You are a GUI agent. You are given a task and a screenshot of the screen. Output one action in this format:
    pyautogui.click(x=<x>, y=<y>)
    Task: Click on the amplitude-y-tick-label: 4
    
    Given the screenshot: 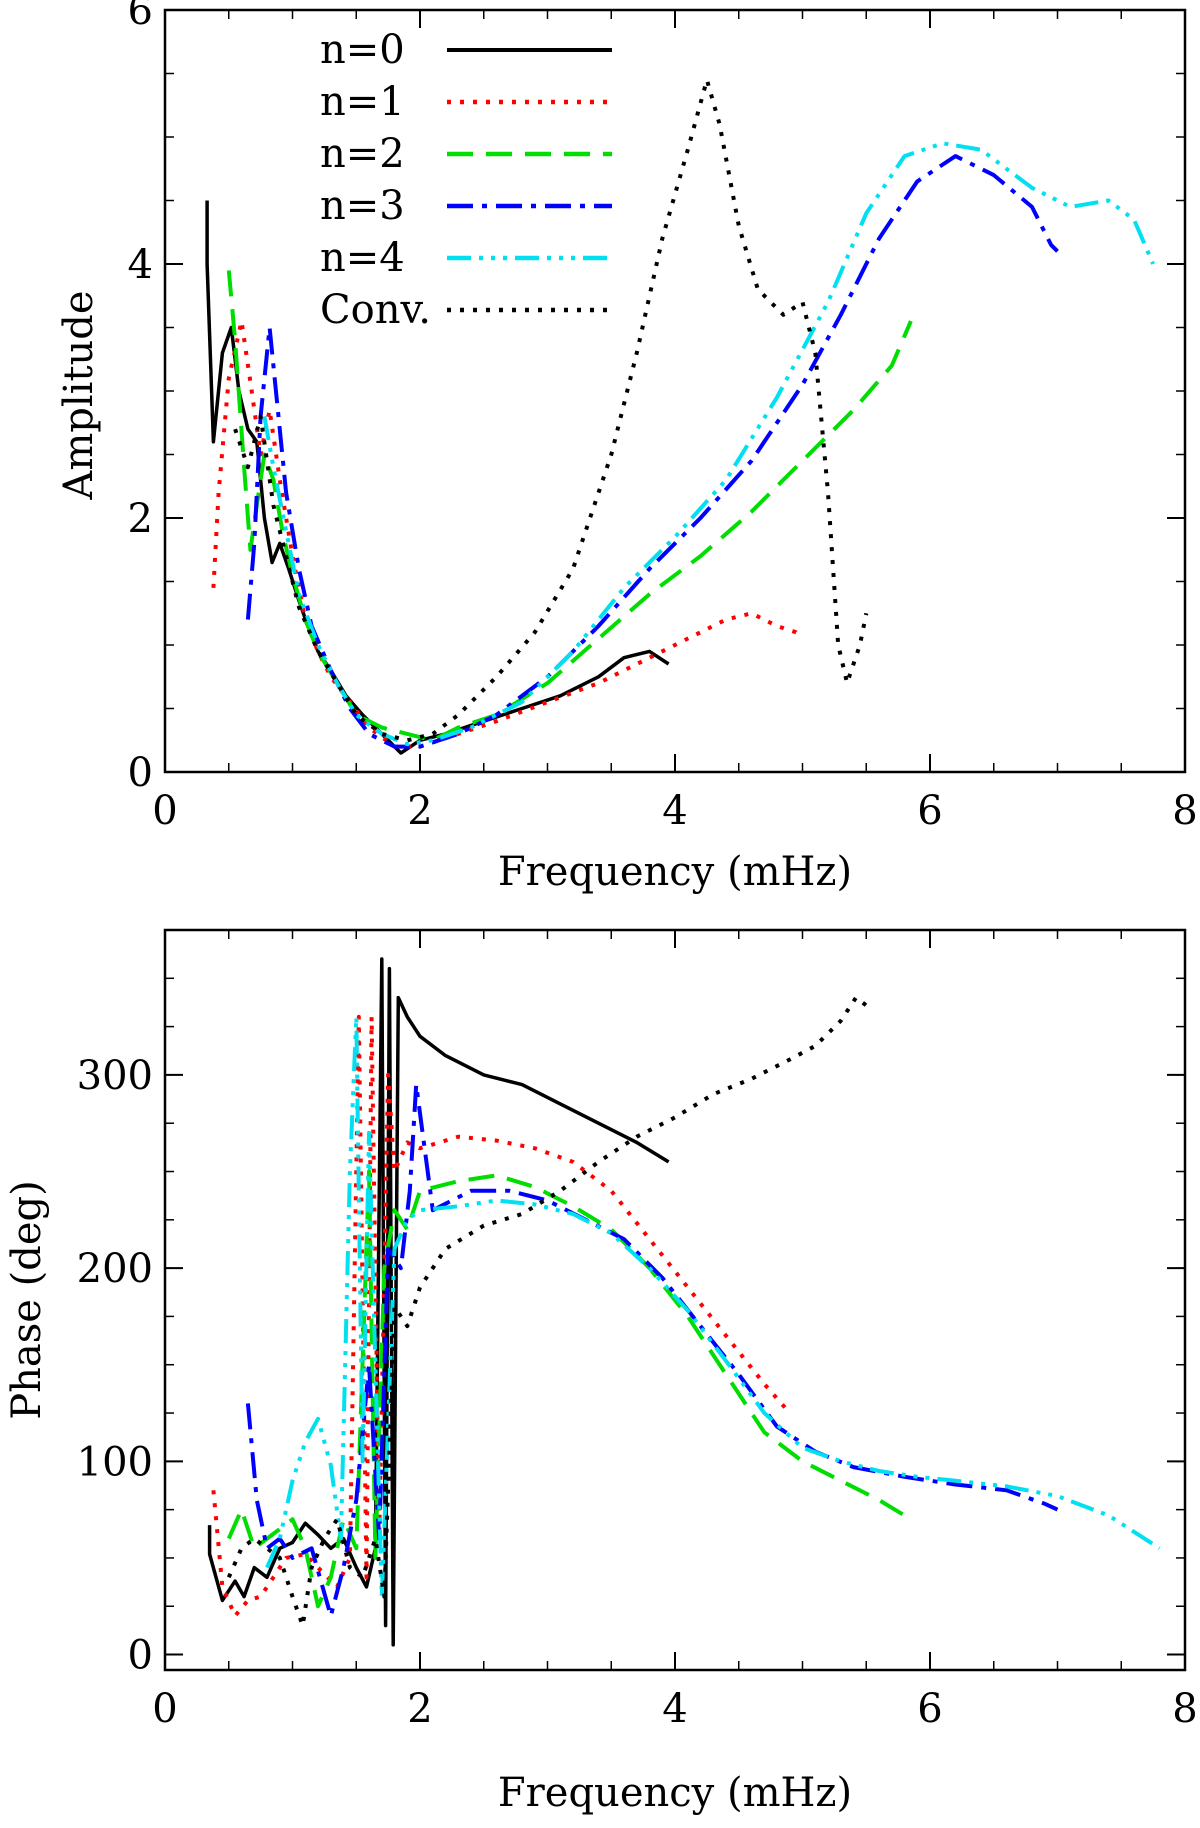 What is the action you would take?
    pyautogui.click(x=140, y=265)
    